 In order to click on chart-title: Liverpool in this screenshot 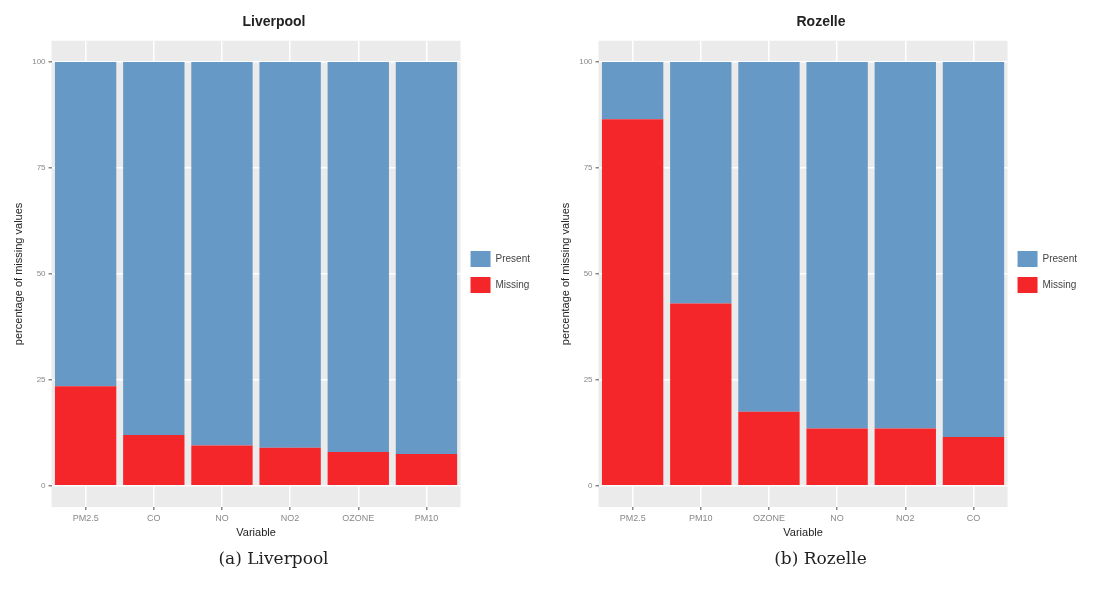, I will do `click(273, 21)`.